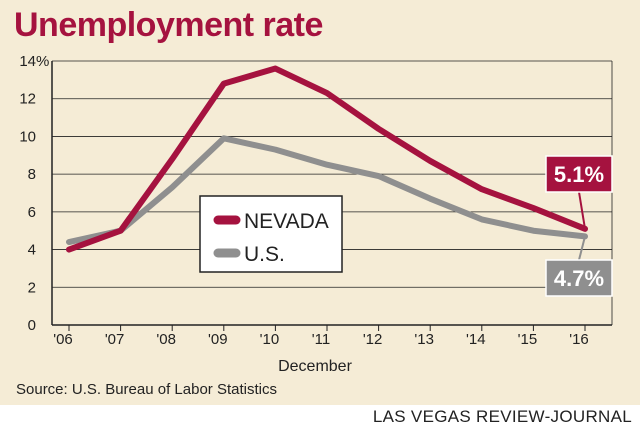 This screenshot has width=640, height=427. What do you see at coordinates (32, 325) in the screenshot?
I see `y-tick-label: 0` at bounding box center [32, 325].